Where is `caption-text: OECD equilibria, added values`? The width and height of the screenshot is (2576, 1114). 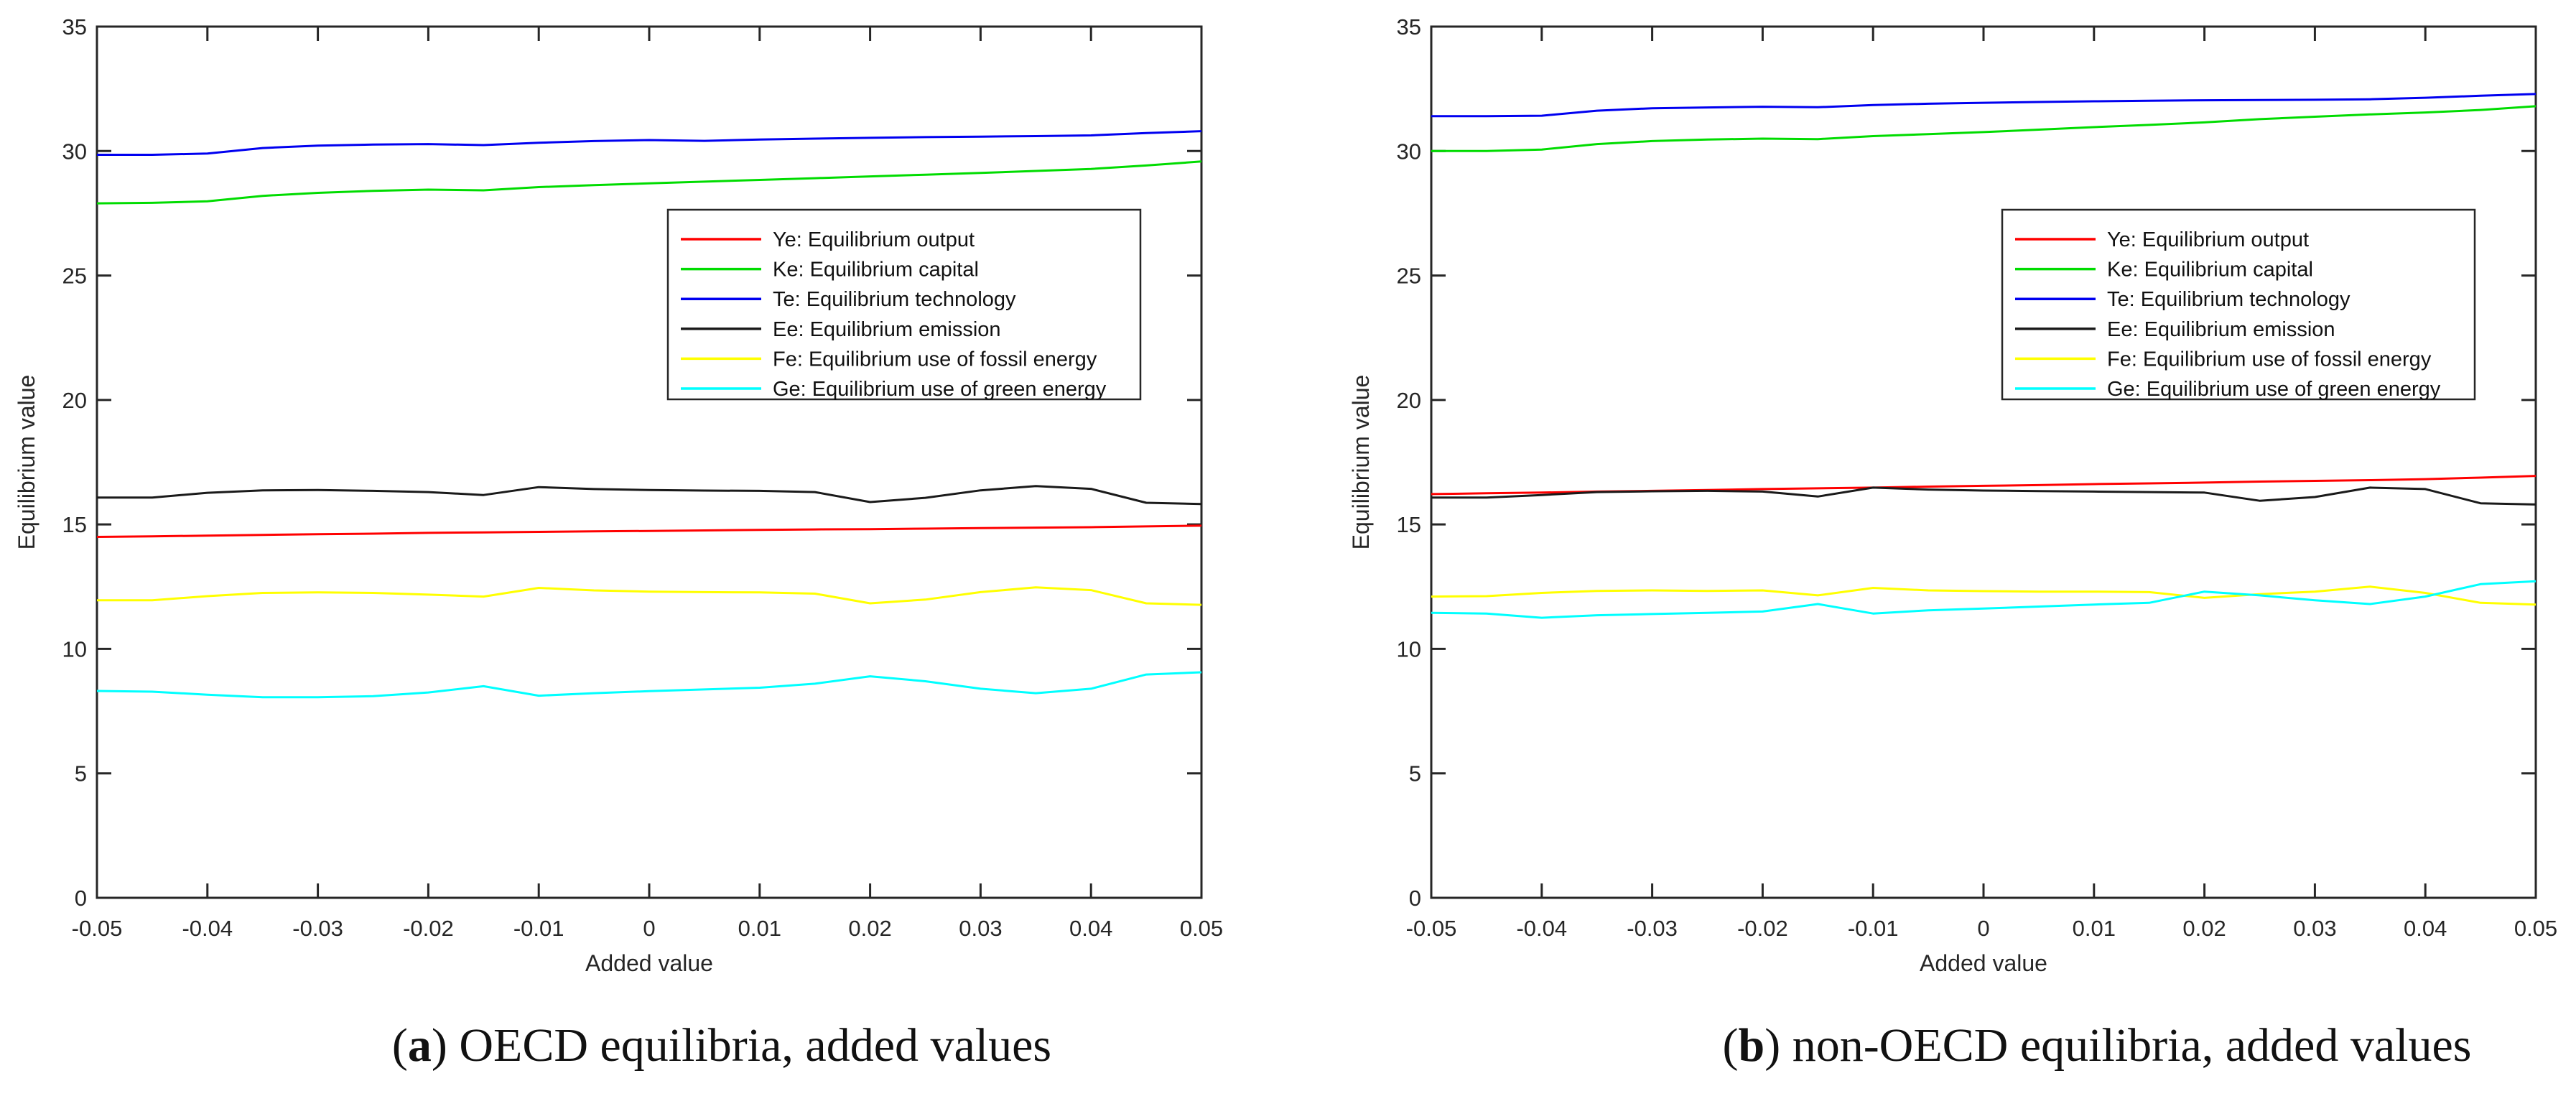 caption-text: OECD equilibria, added values is located at coordinates (749, 1045).